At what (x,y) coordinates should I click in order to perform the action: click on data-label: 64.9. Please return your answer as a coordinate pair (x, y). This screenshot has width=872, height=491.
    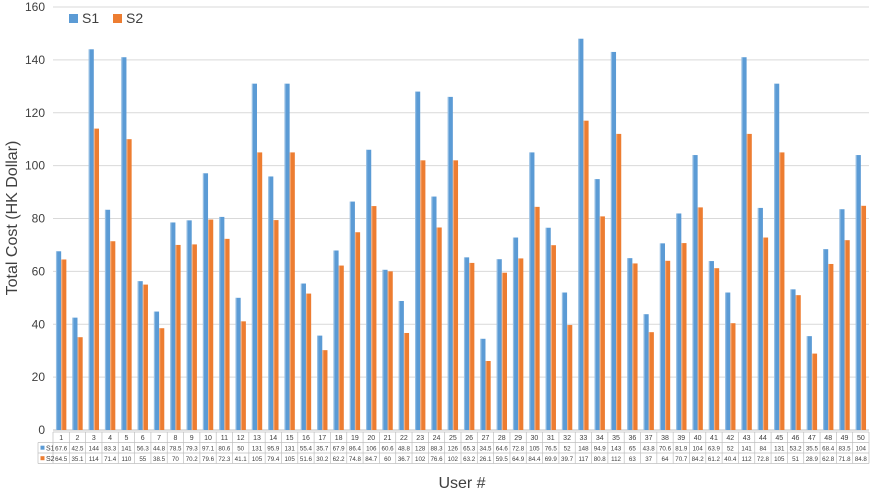
    Looking at the image, I should click on (518, 459).